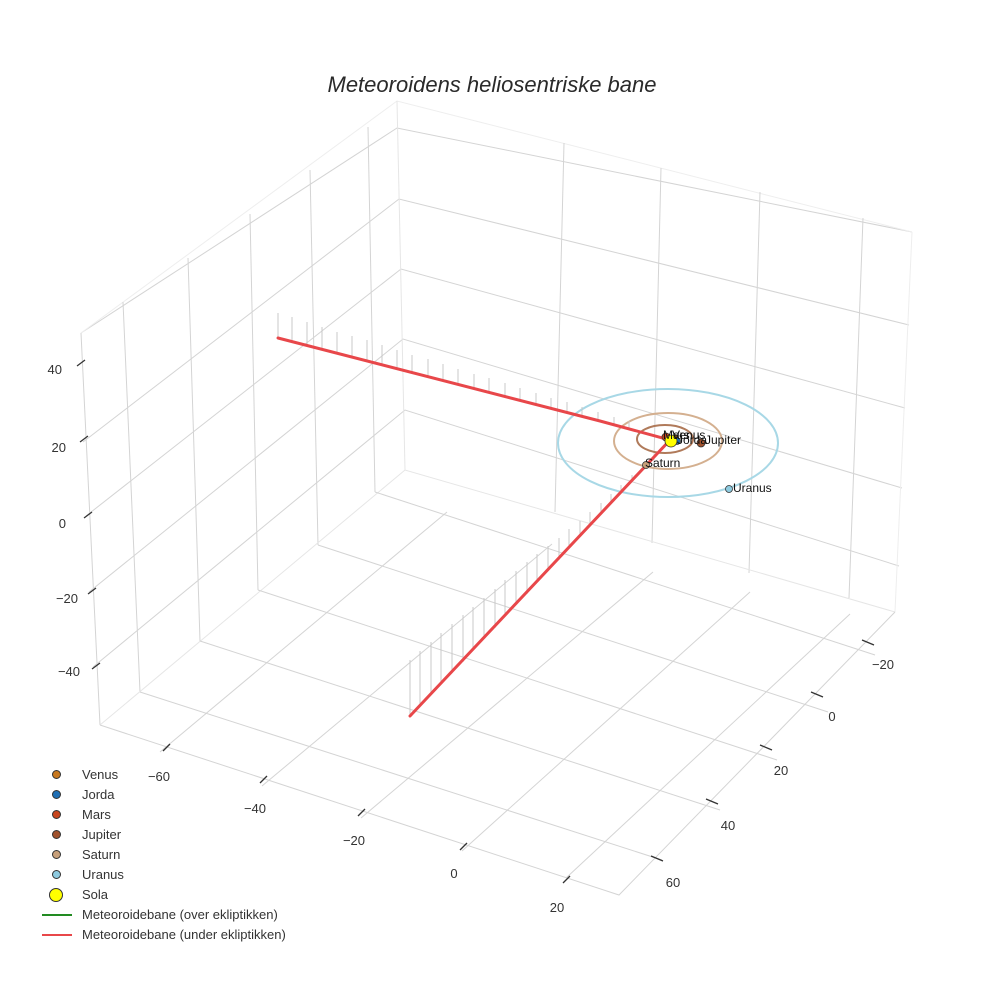 This screenshot has width=984, height=984. I want to click on jorda-label: Jorda, so click(692, 440).